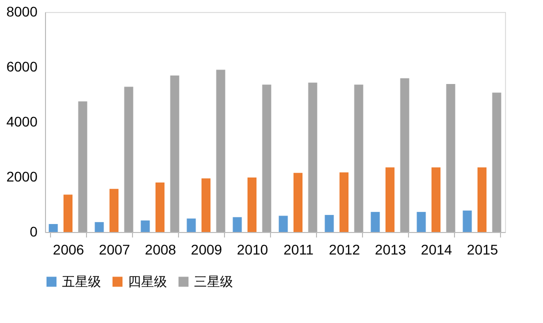  What do you see at coordinates (344, 250) in the screenshot?
I see `x-tick-label: 2012` at bounding box center [344, 250].